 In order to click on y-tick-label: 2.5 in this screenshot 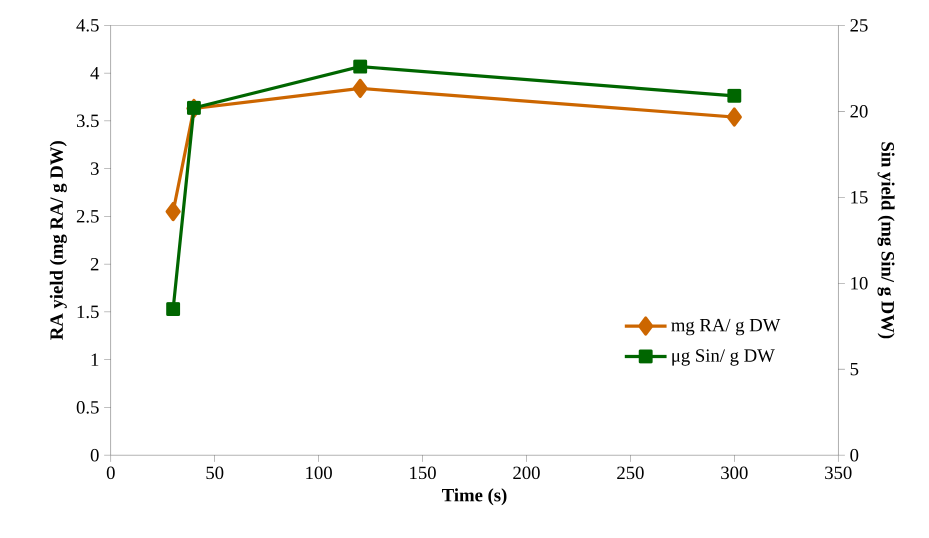, I will do `click(87, 216)`.